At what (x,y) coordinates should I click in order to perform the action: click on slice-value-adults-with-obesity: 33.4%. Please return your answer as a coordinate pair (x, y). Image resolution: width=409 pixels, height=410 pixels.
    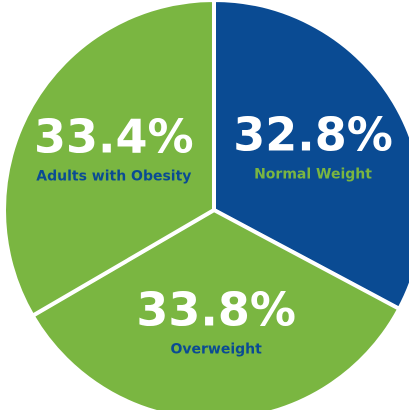
    Looking at the image, I should click on (114, 136).